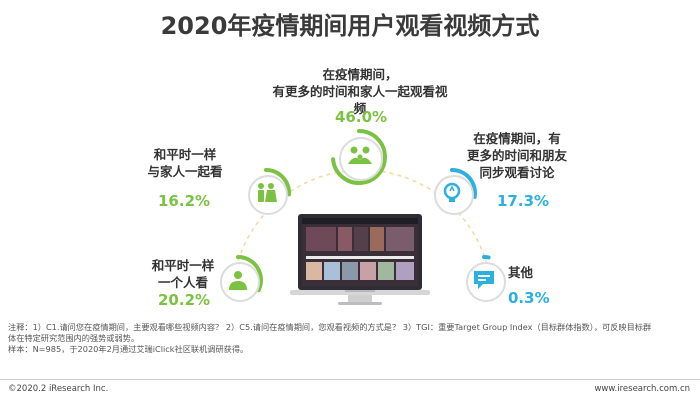 The width and height of the screenshot is (700, 401). I want to click on family-icon, so click(360, 155).